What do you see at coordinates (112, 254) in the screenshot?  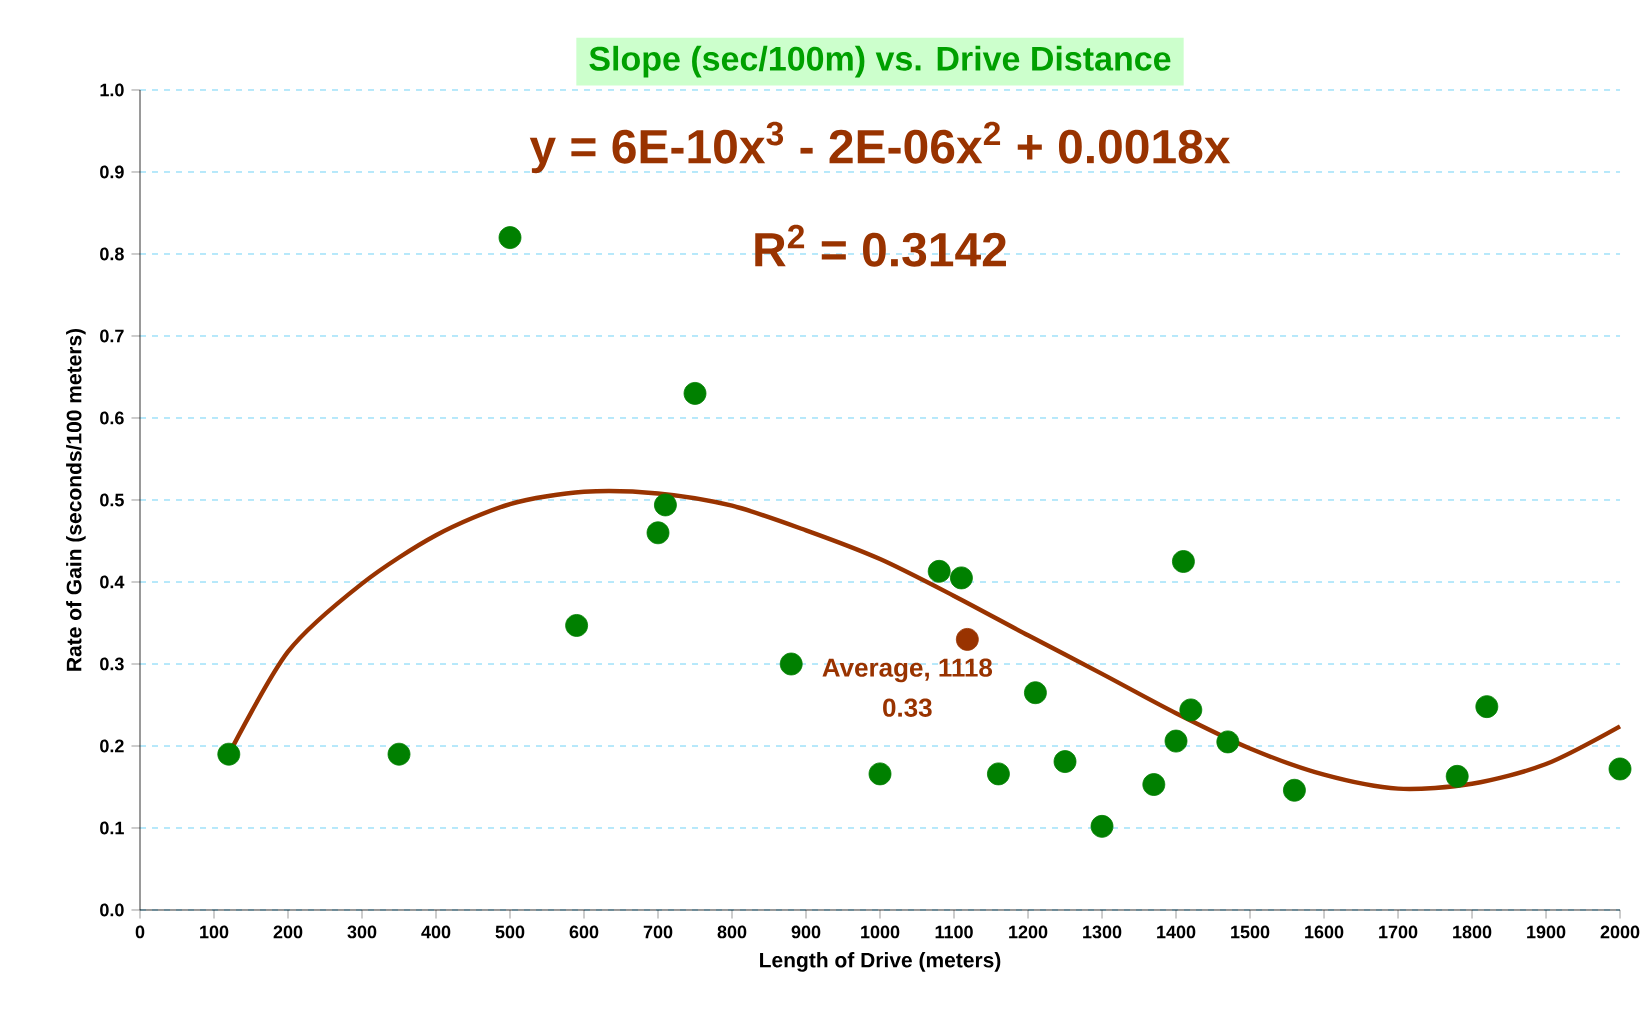 I see `y-tick-label: 0.8` at bounding box center [112, 254].